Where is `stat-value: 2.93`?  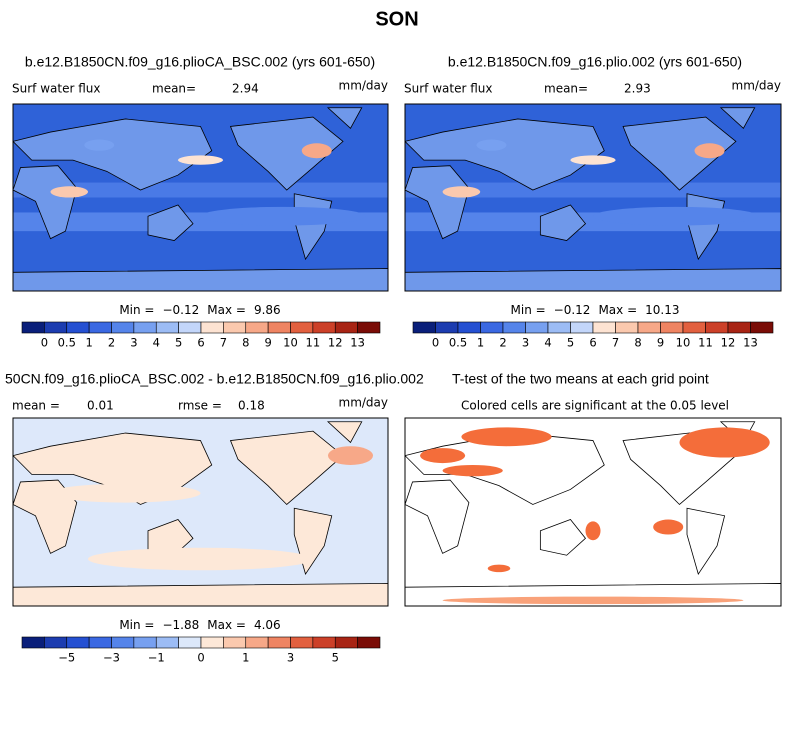 stat-value: 2.93 is located at coordinates (637, 89).